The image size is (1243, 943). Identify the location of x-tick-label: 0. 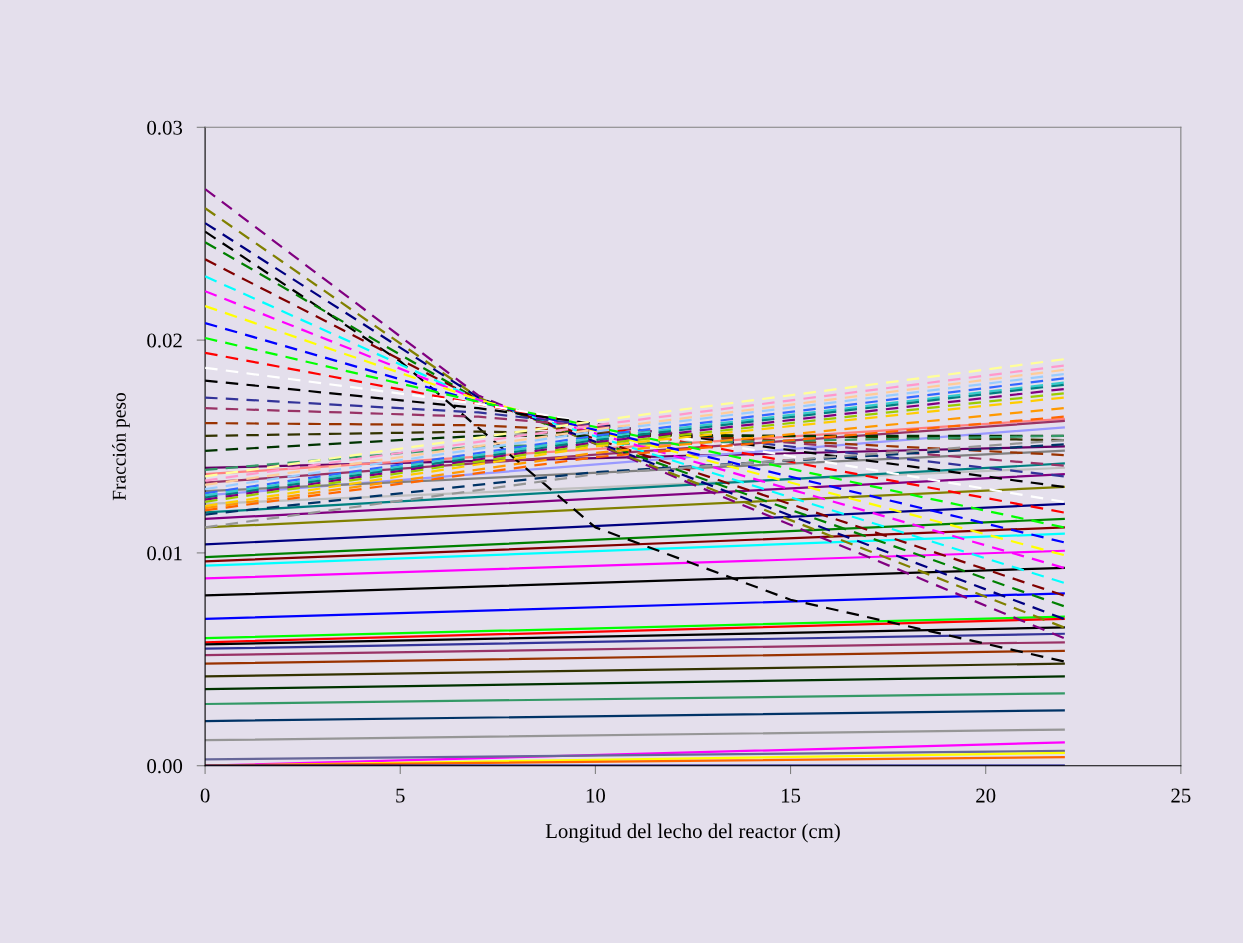
(205, 795).